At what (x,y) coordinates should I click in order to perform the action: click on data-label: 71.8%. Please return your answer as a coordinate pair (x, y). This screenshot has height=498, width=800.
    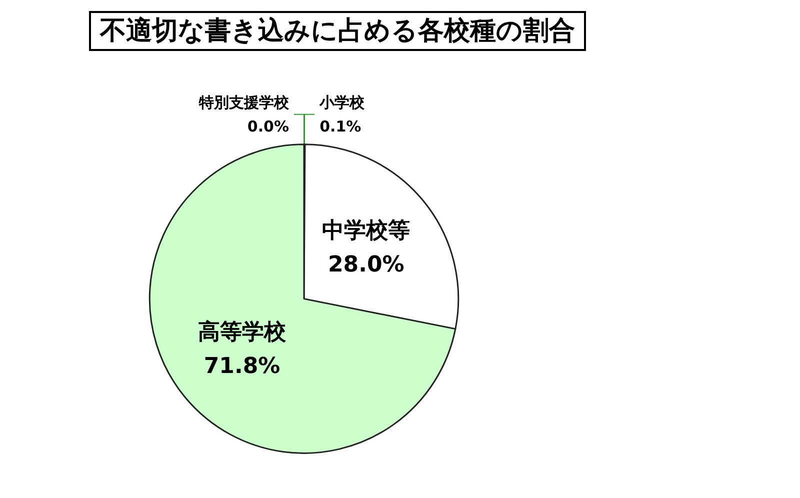
    Looking at the image, I should click on (242, 367).